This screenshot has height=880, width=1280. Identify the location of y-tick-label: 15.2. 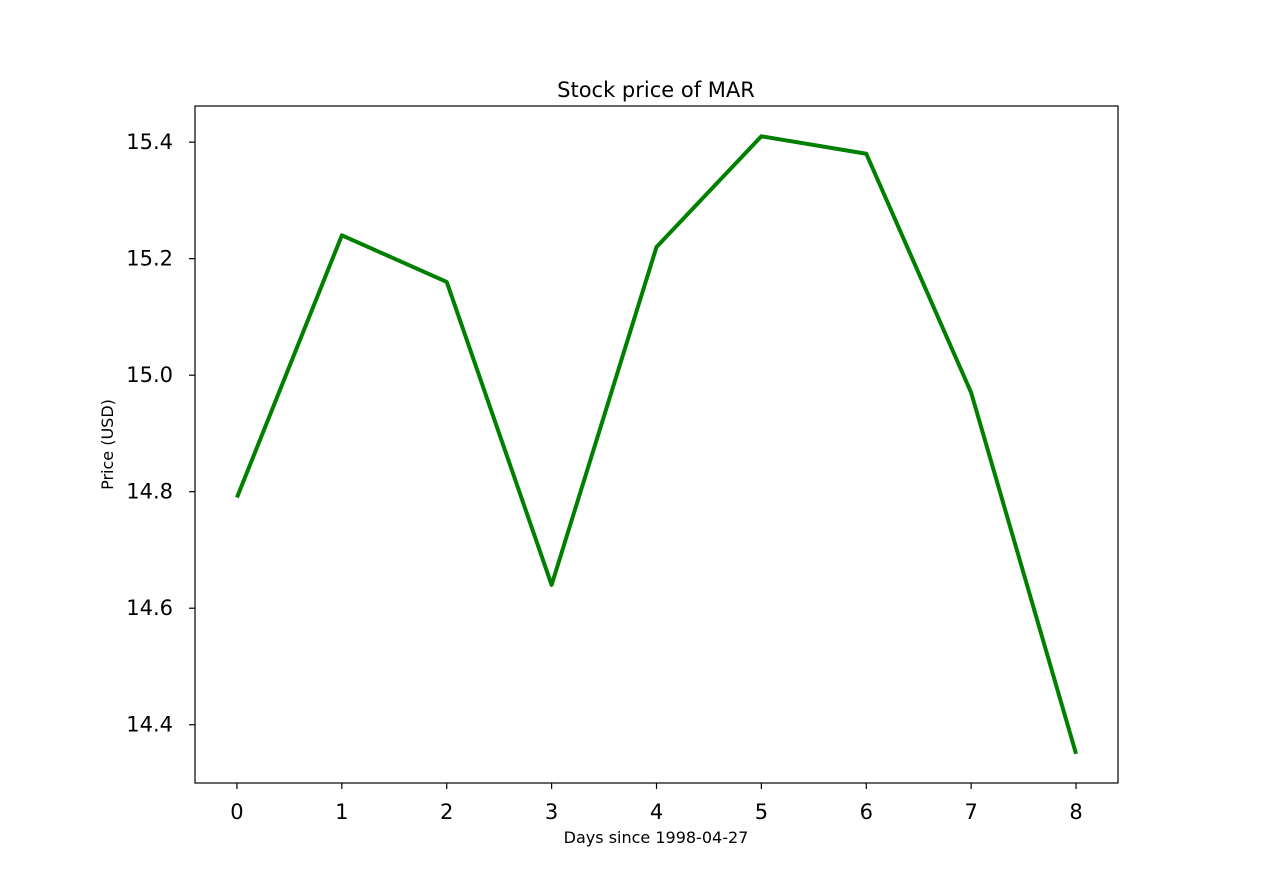
(149, 259).